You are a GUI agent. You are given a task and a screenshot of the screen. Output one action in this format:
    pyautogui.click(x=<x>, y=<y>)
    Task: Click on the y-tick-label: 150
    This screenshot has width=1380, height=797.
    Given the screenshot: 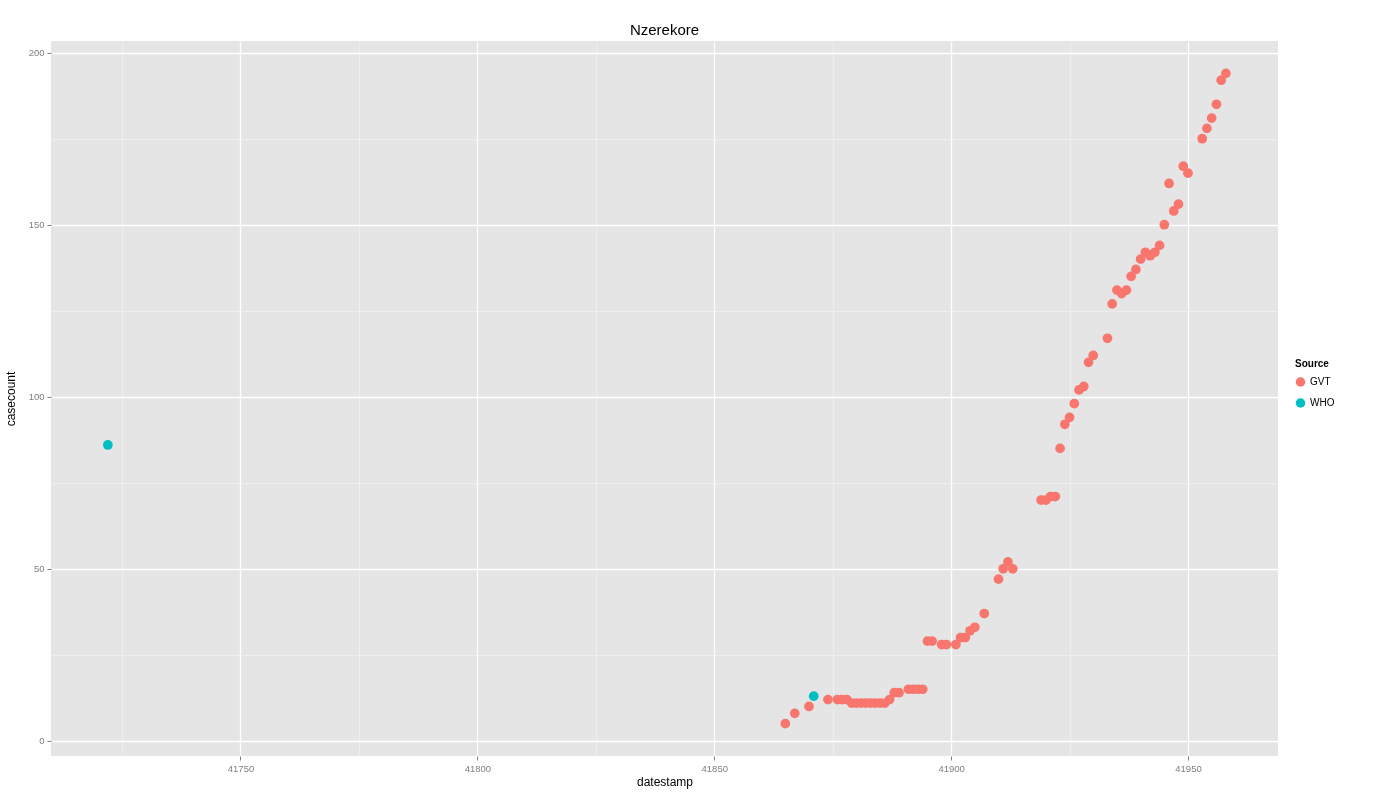 What is the action you would take?
    pyautogui.click(x=36, y=225)
    